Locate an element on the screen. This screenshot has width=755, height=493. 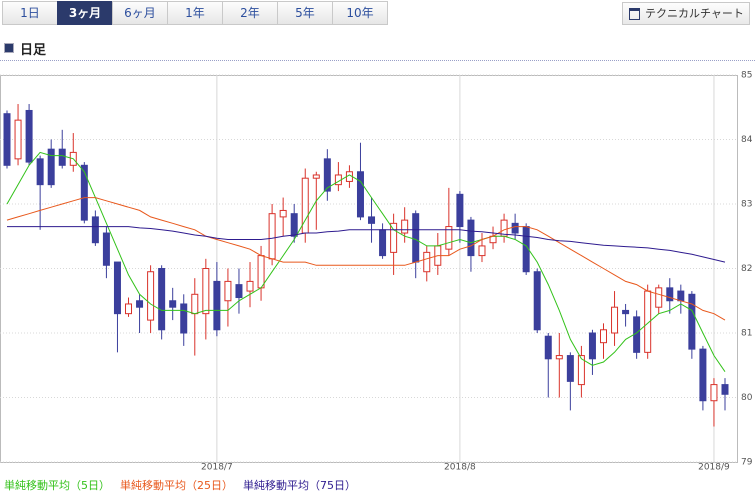
y-tick-label: 79 is located at coordinates (747, 463).